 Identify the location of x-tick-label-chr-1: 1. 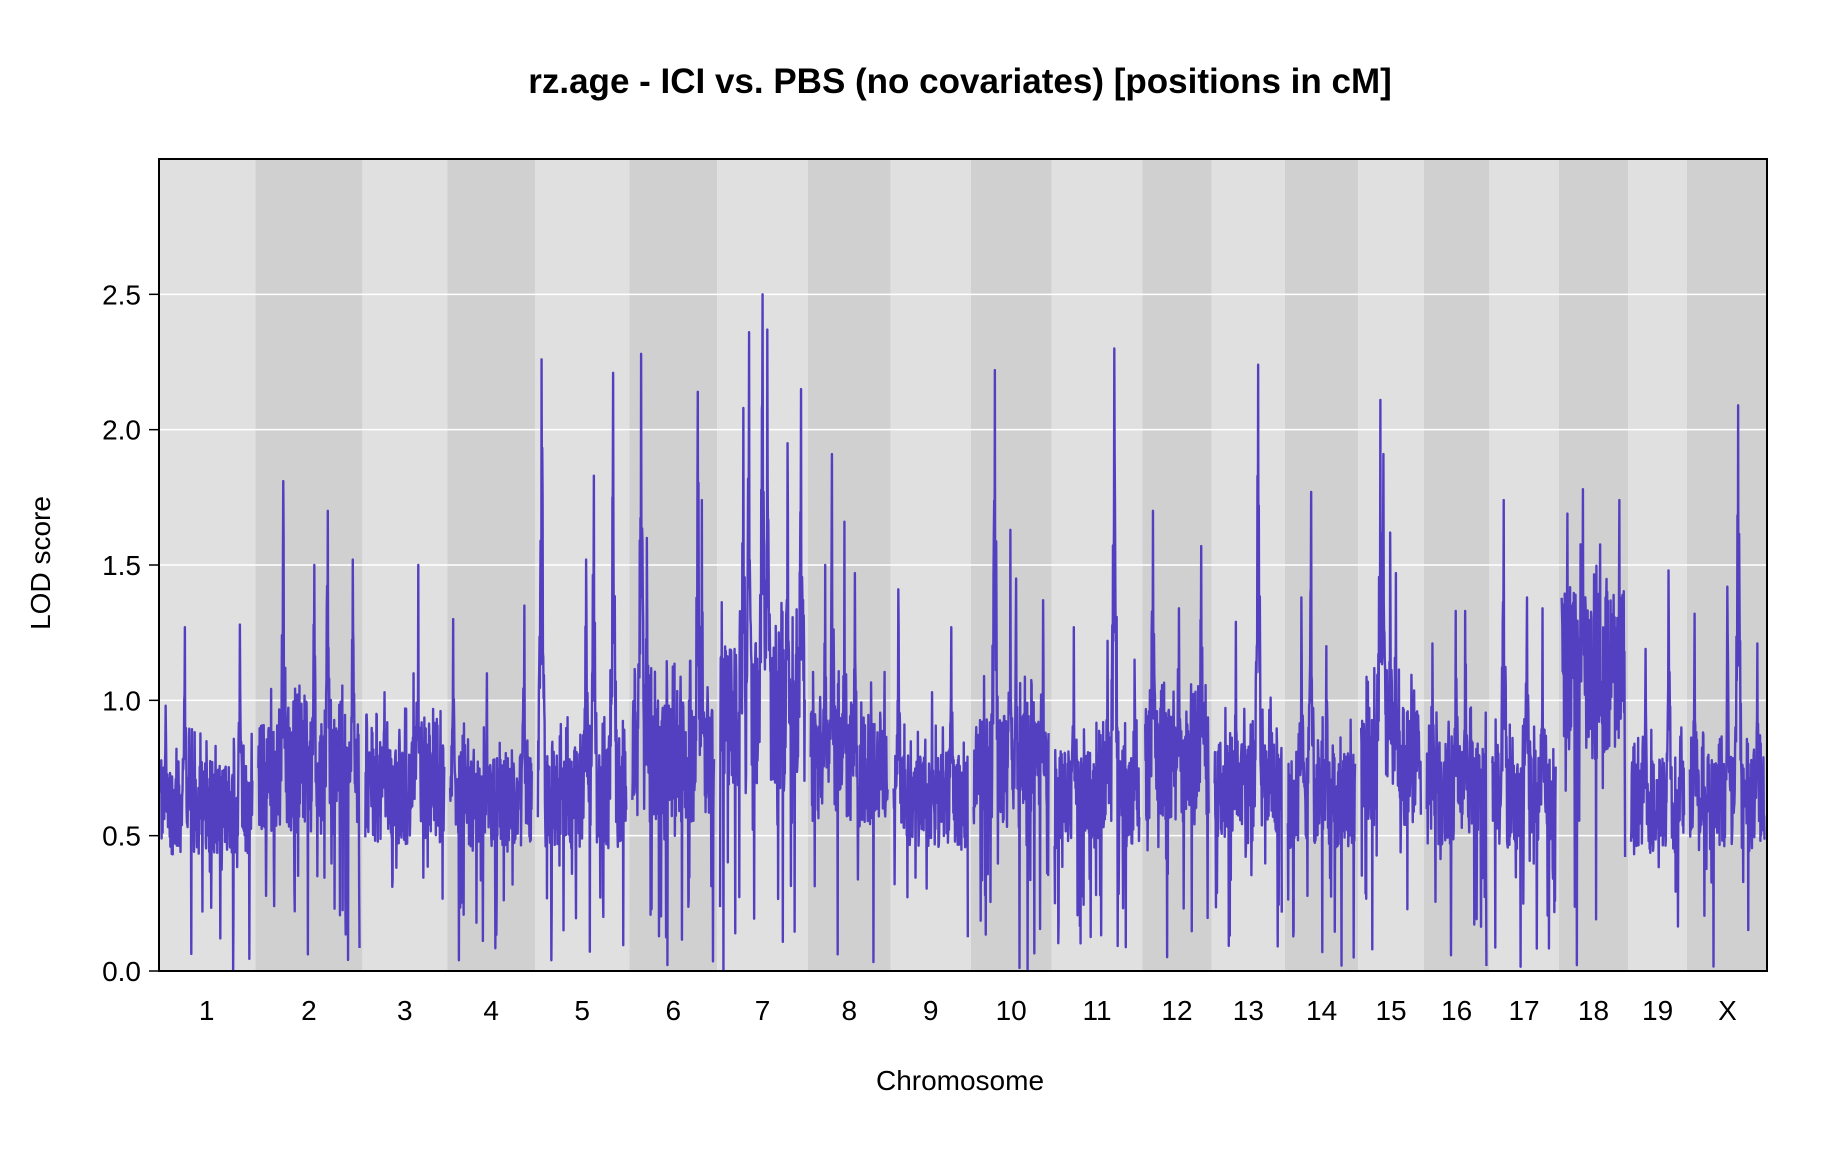
(207, 1010).